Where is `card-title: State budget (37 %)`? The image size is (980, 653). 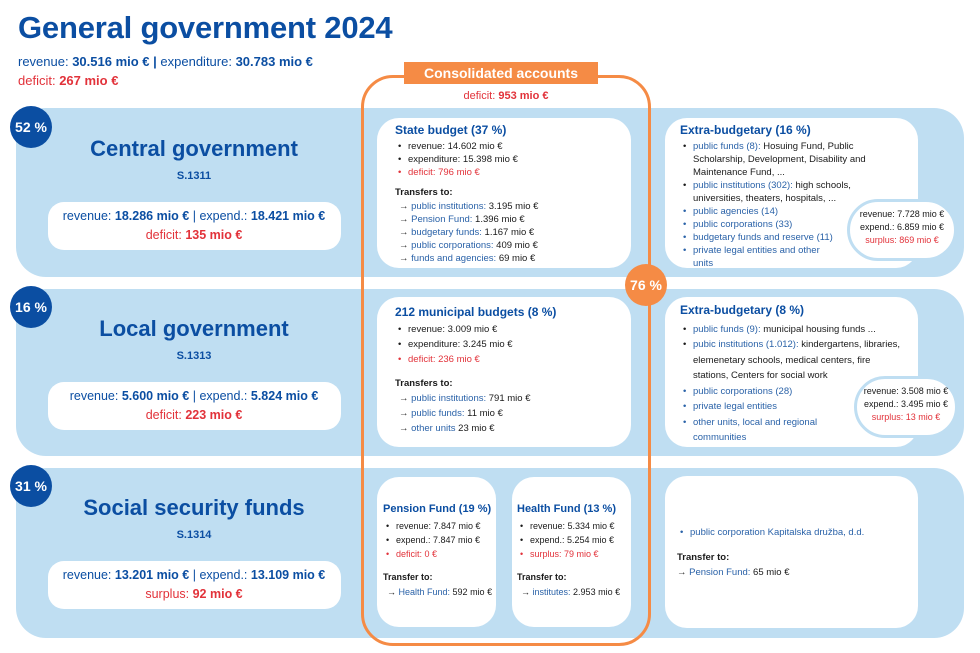 card-title: State budget (37 %) is located at coordinates (451, 130).